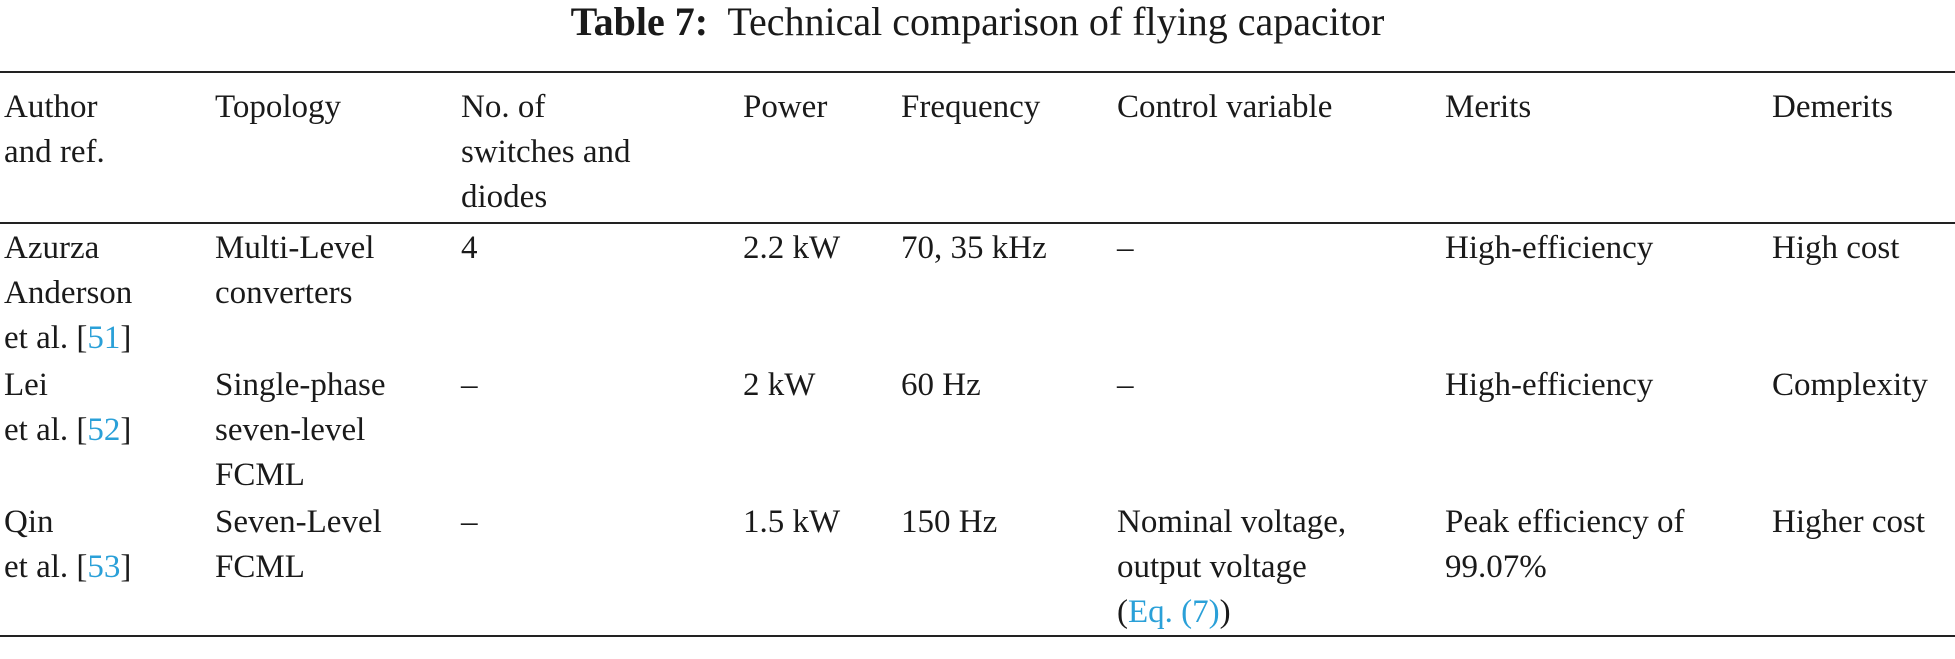  Describe the element at coordinates (295, 270) in the screenshot. I see `cell-topology: Multi-Level converters` at that location.